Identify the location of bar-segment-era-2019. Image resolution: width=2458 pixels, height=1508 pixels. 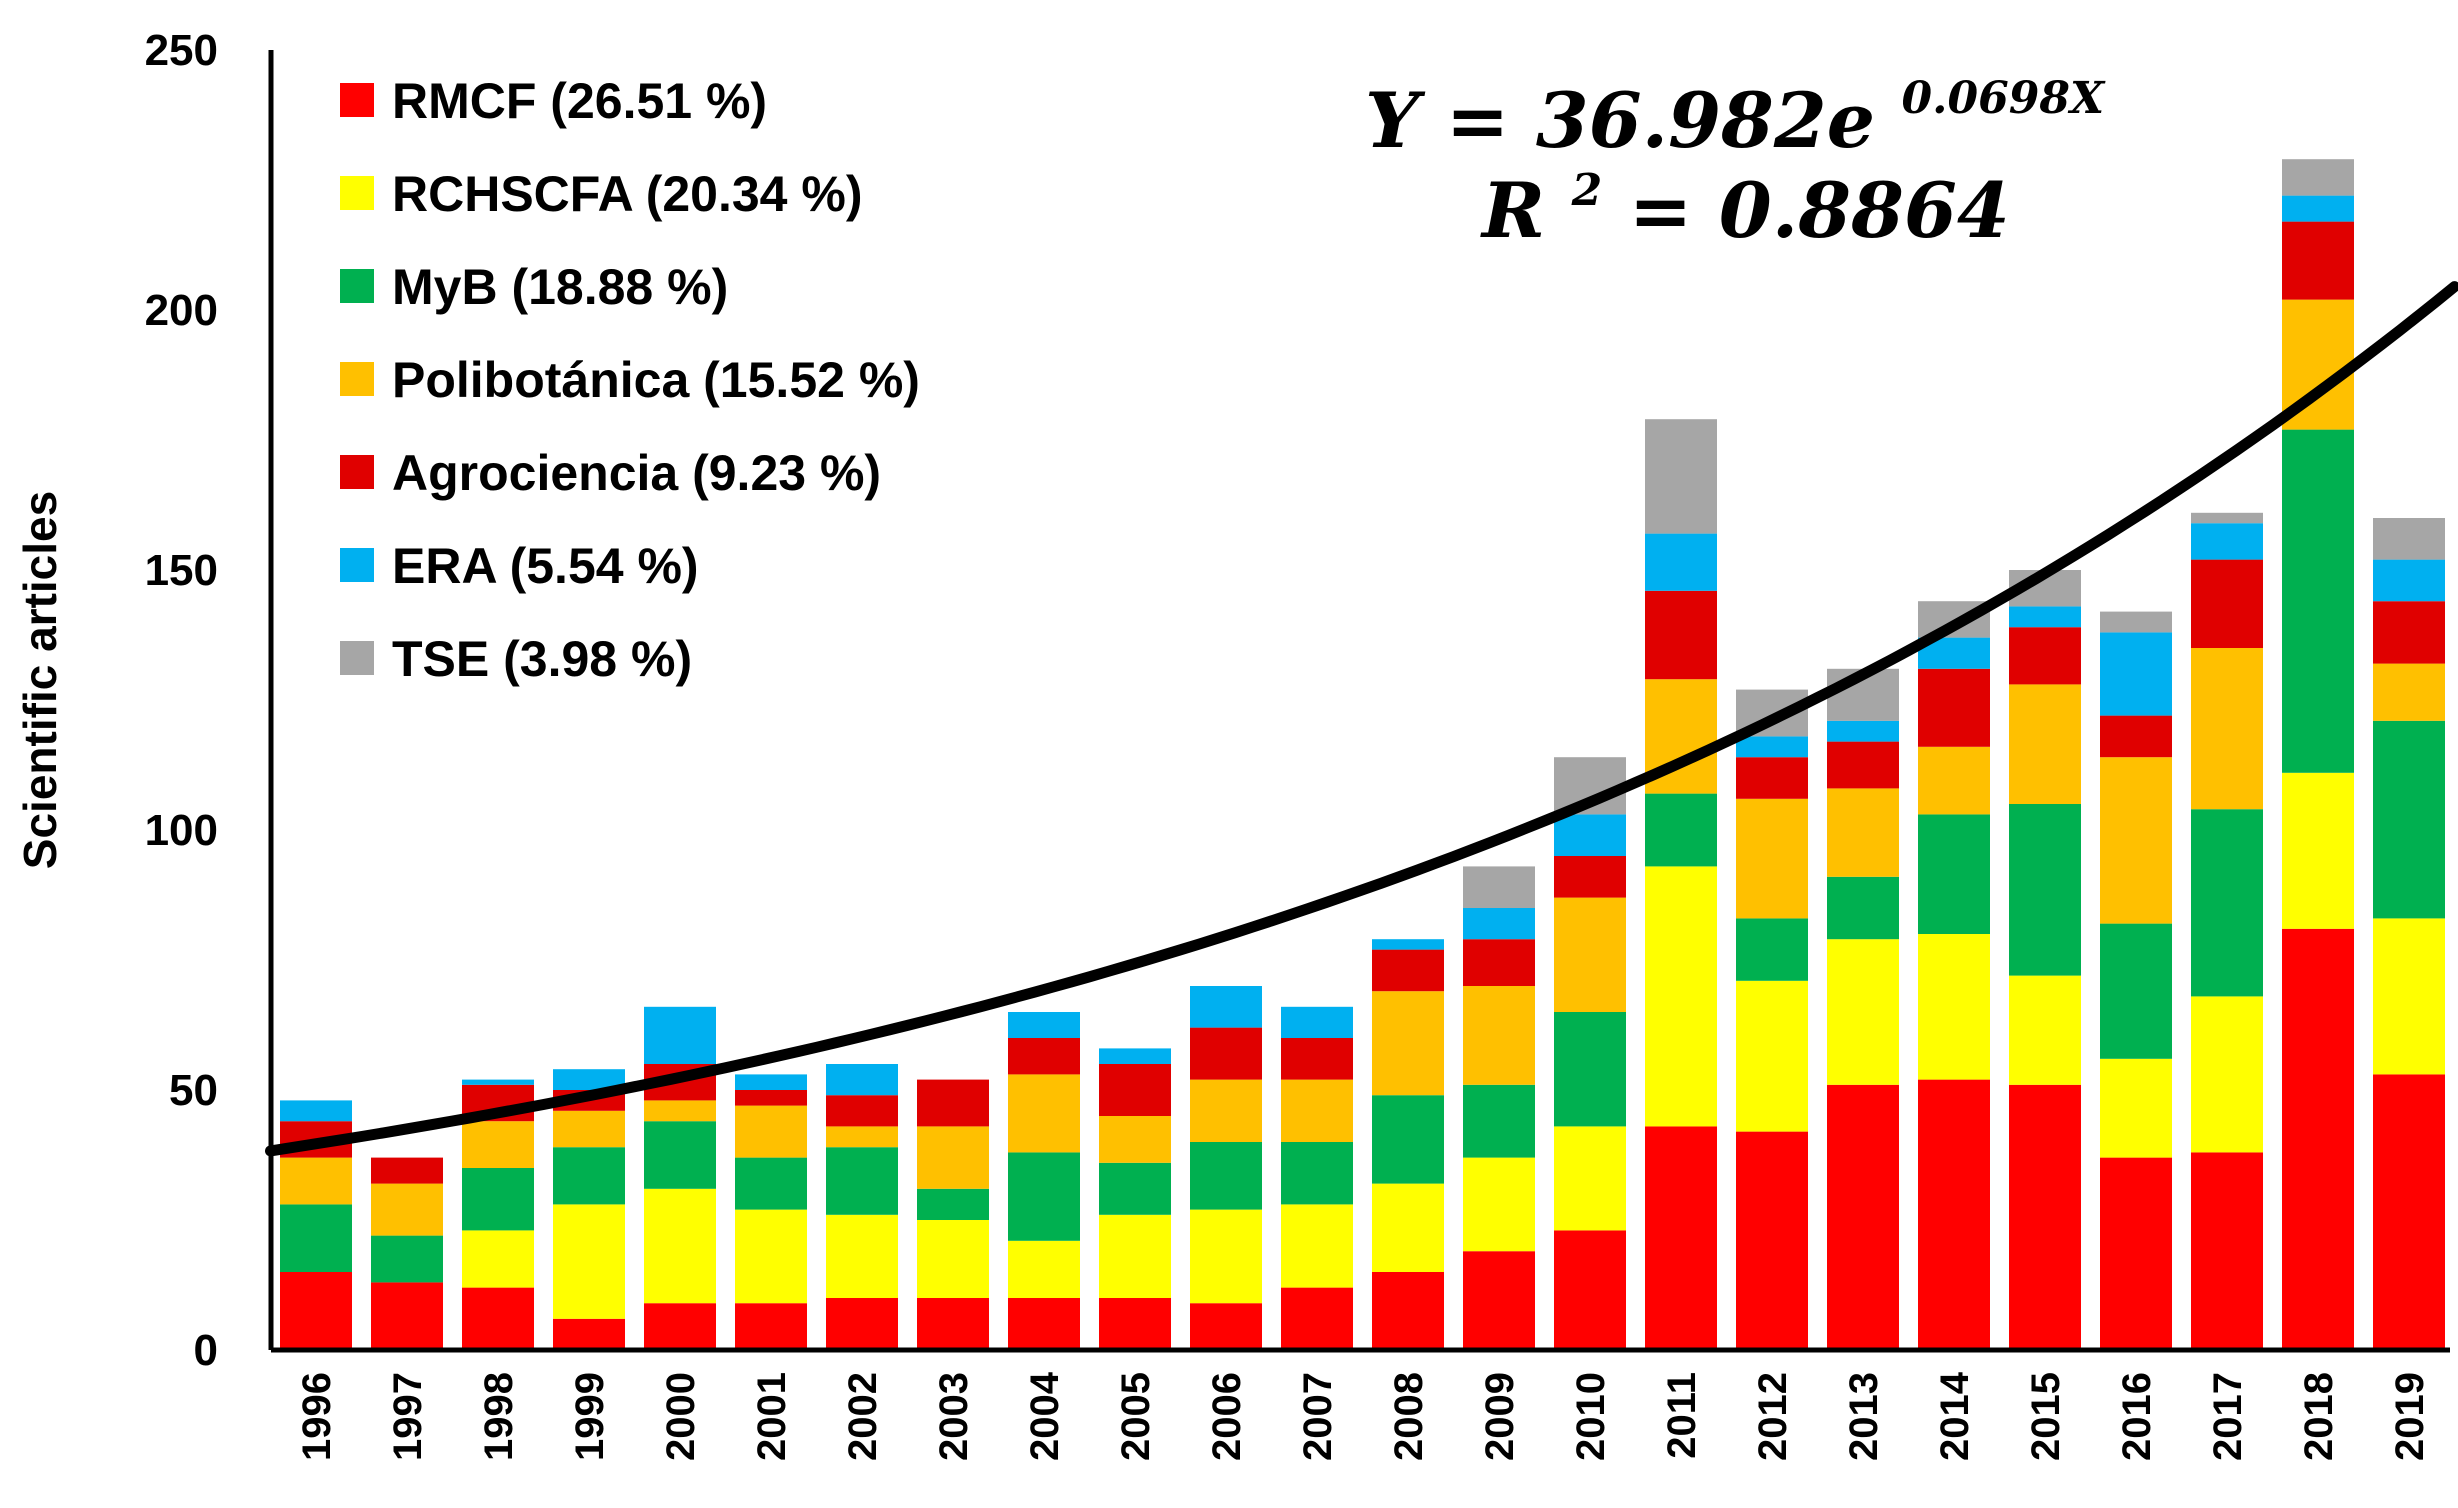
(2409, 580).